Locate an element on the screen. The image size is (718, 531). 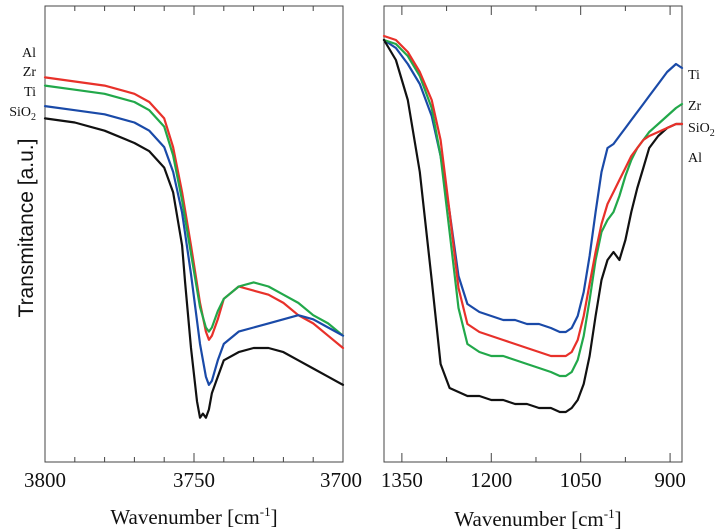
left-series-label: SiO2 is located at coordinates (22, 114).